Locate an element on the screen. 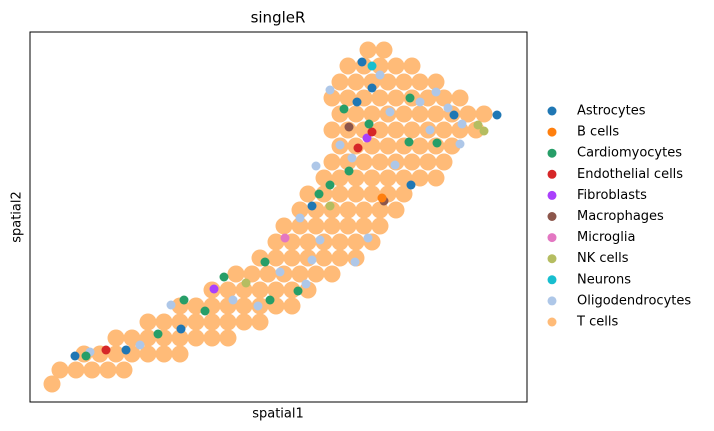 This screenshot has height=431, width=714. legend-label: Endothelial cells is located at coordinates (630, 174).